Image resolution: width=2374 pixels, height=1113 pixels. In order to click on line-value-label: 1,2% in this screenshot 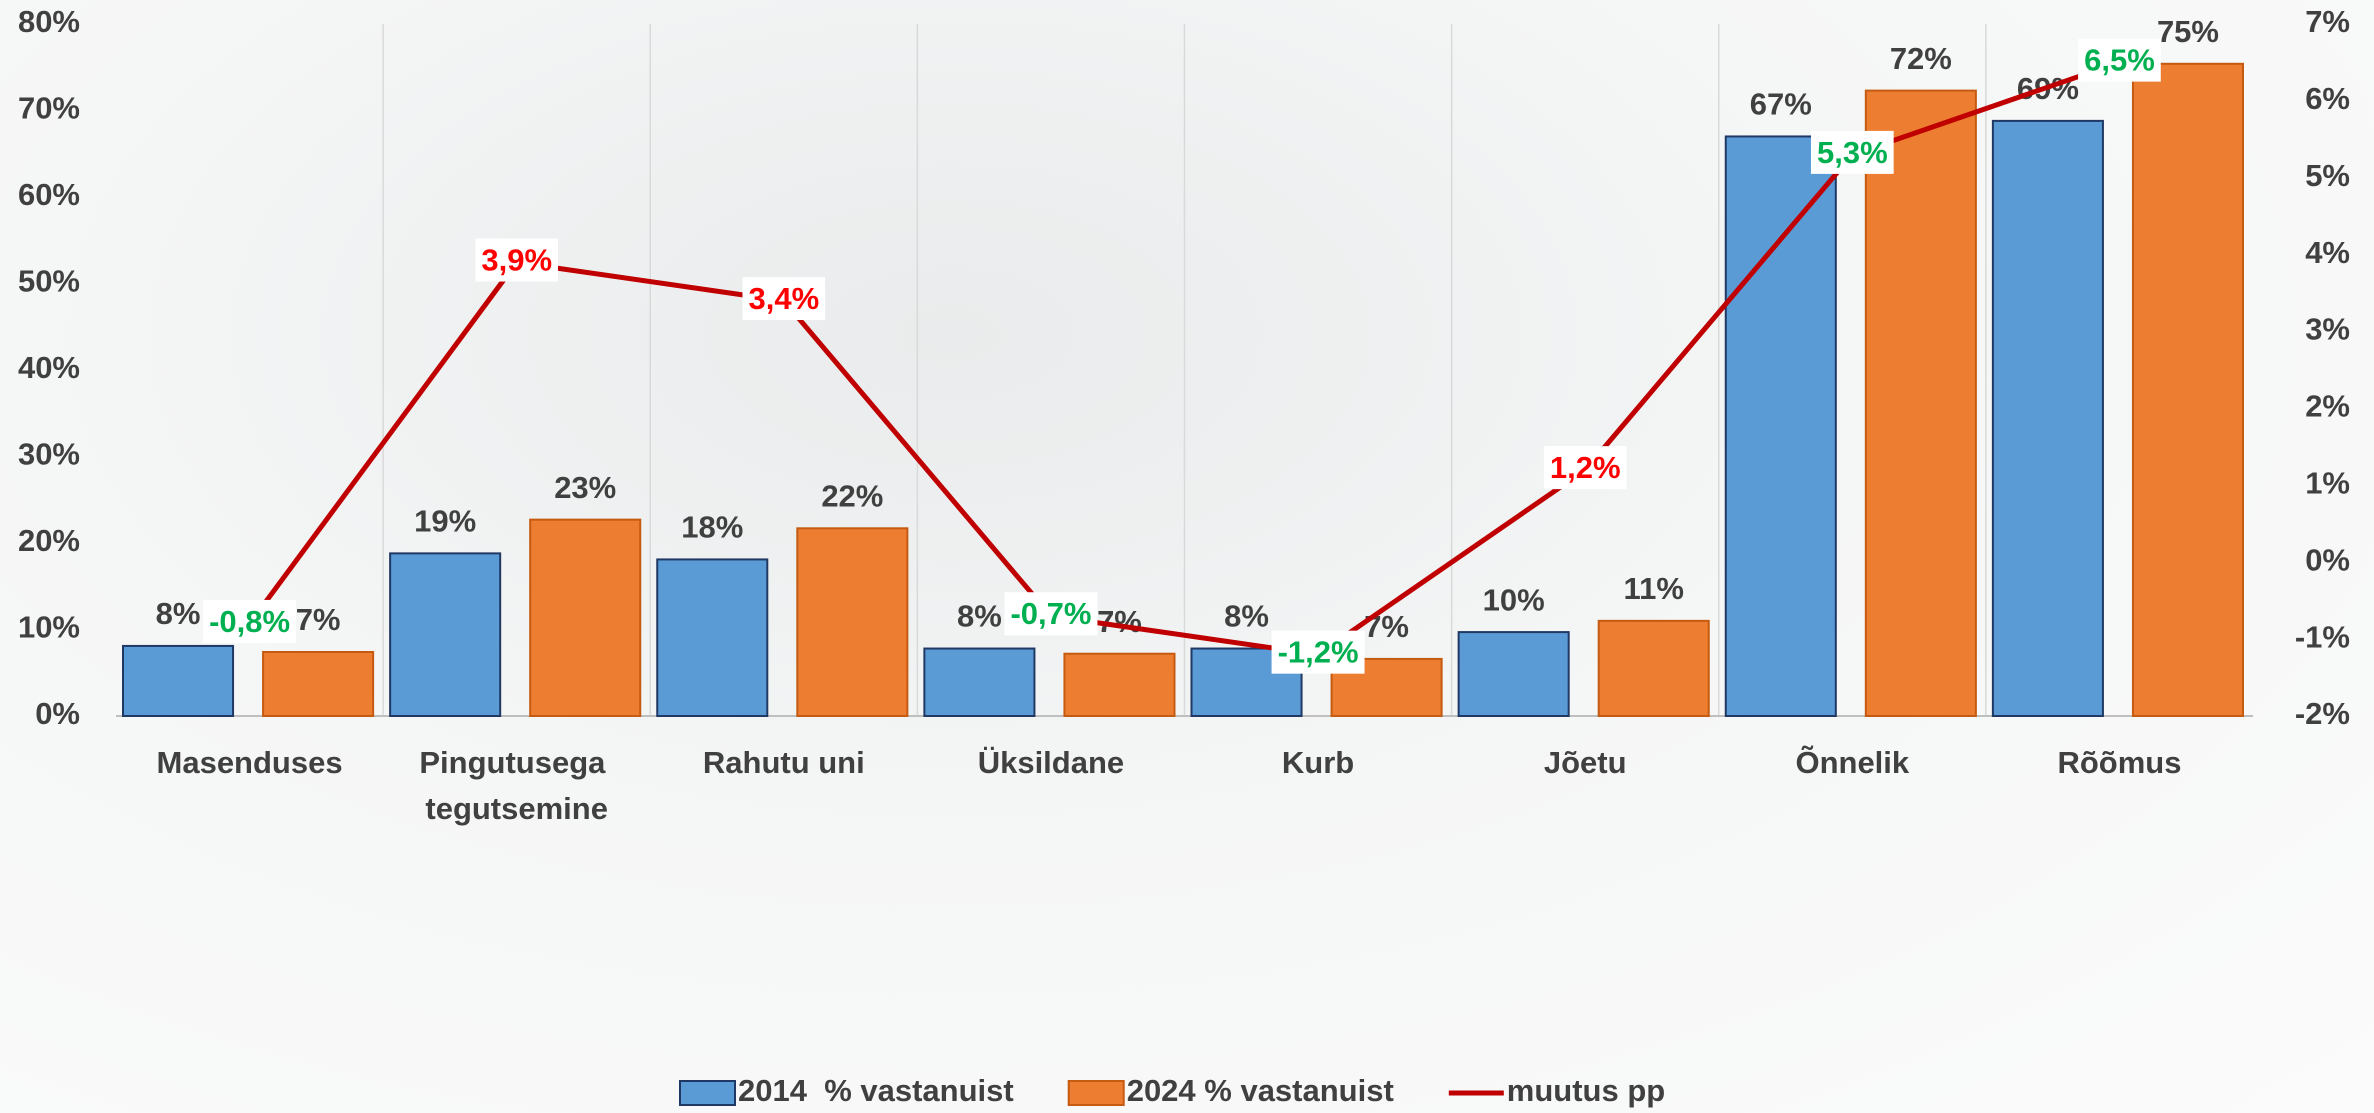, I will do `click(1585, 467)`.